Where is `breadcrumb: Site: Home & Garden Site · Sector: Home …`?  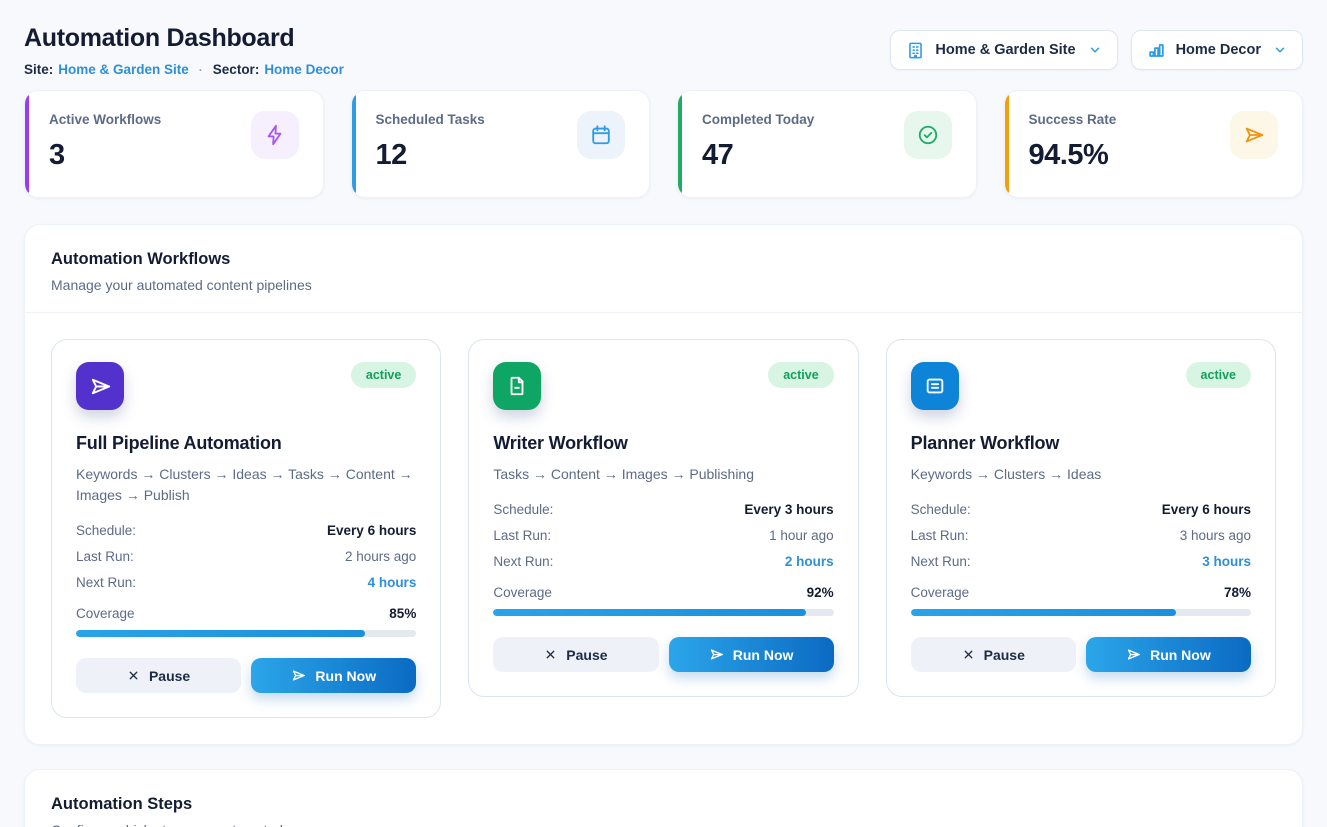
breadcrumb: Site: Home & Garden Site · Sector: Home … is located at coordinates (184, 69).